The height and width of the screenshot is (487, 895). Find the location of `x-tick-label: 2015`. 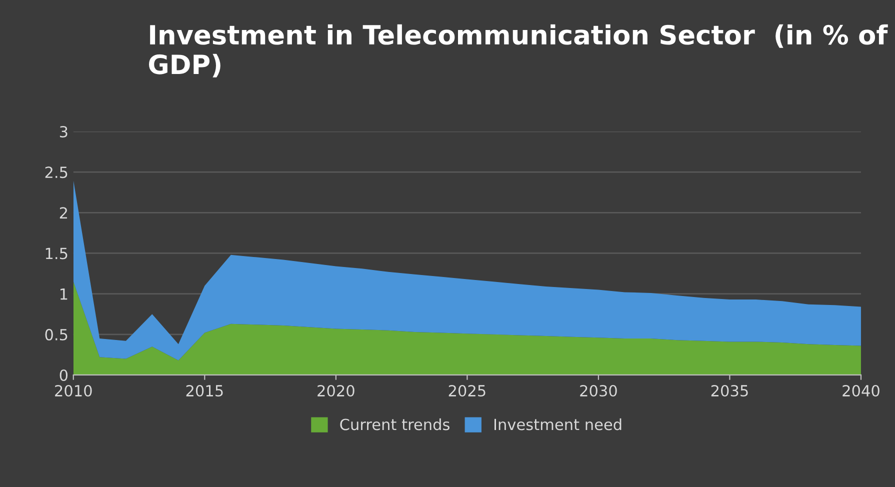

x-tick-label: 2015 is located at coordinates (204, 390).